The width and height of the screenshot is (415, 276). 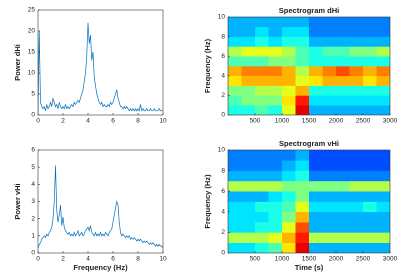 What do you see at coordinates (33, 150) in the screenshot?
I see `y-tick-label: 6` at bounding box center [33, 150].